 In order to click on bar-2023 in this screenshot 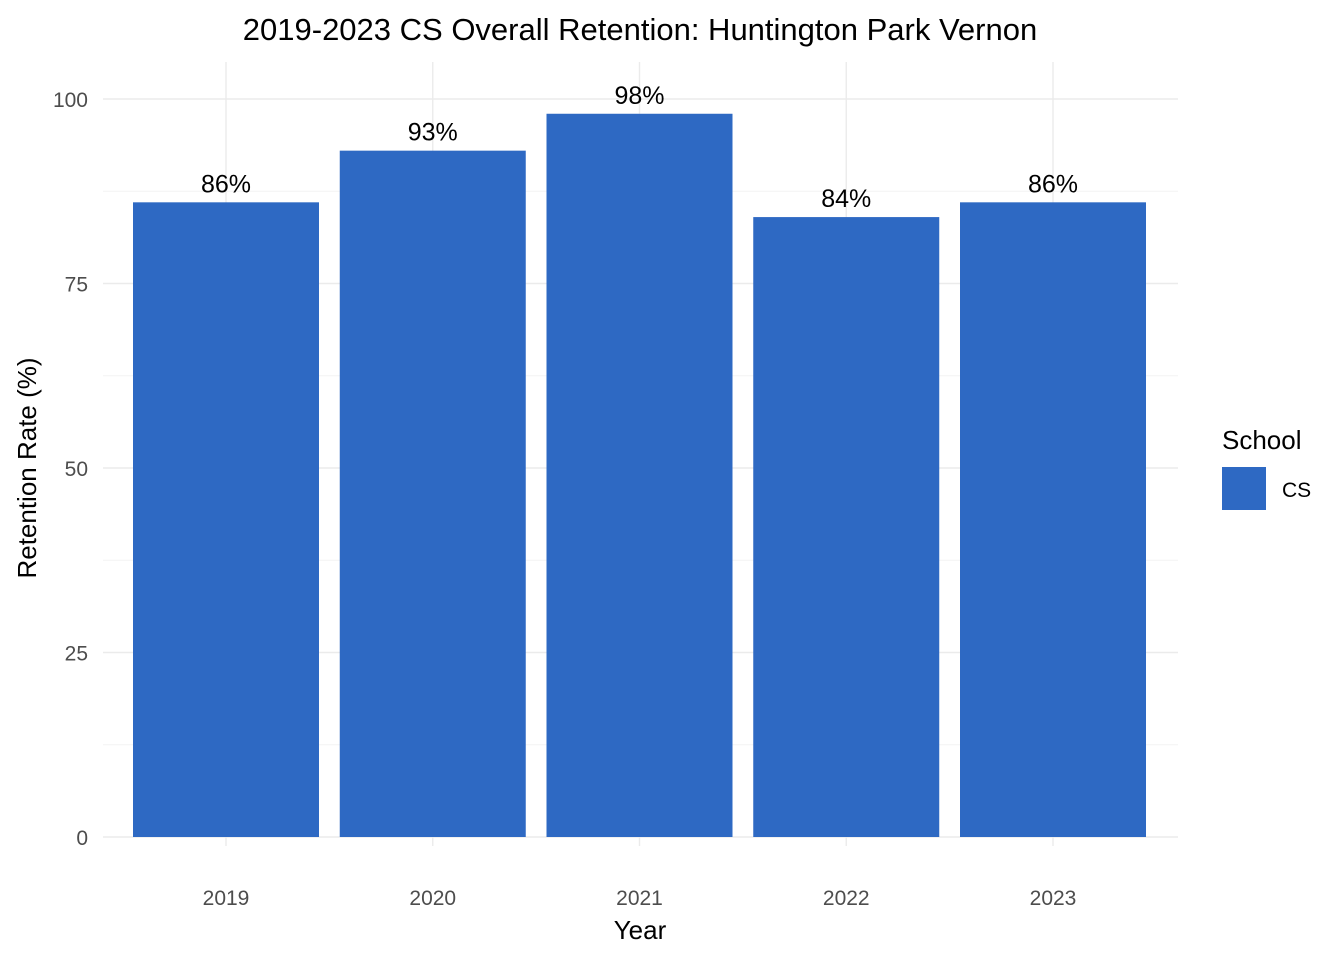, I will do `click(1053, 519)`.